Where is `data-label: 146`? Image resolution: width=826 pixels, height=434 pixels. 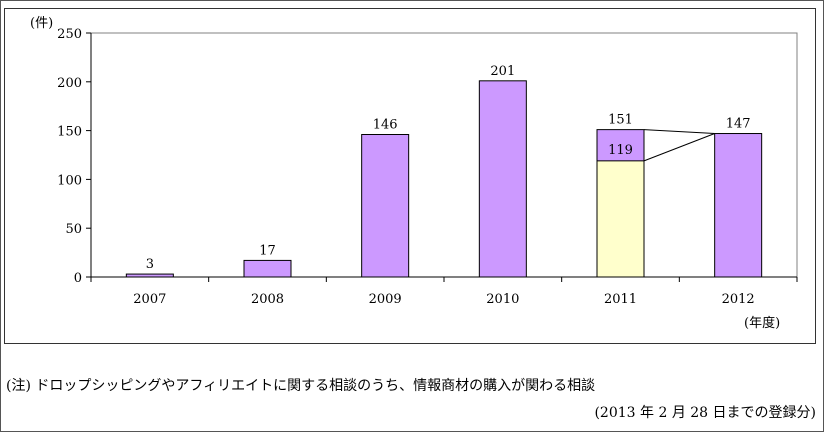 data-label: 146 is located at coordinates (385, 125).